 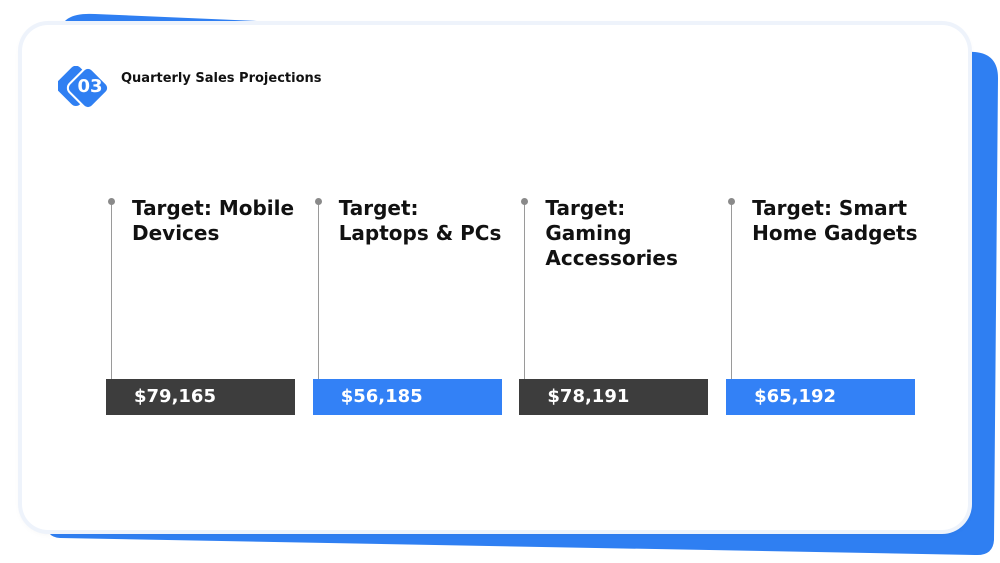 I want to click on slide-title: Quarterly Sales Projections, so click(x=221, y=78).